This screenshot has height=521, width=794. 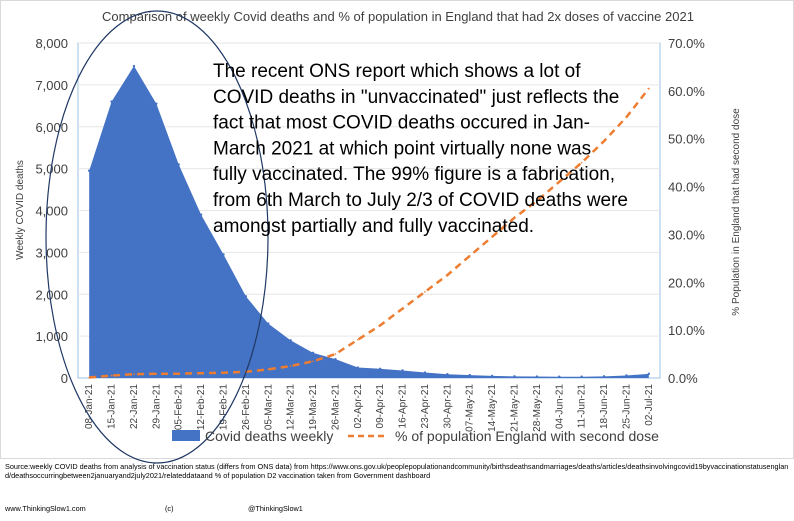 I want to click on y-tick-label: 4,000, so click(x=51, y=211).